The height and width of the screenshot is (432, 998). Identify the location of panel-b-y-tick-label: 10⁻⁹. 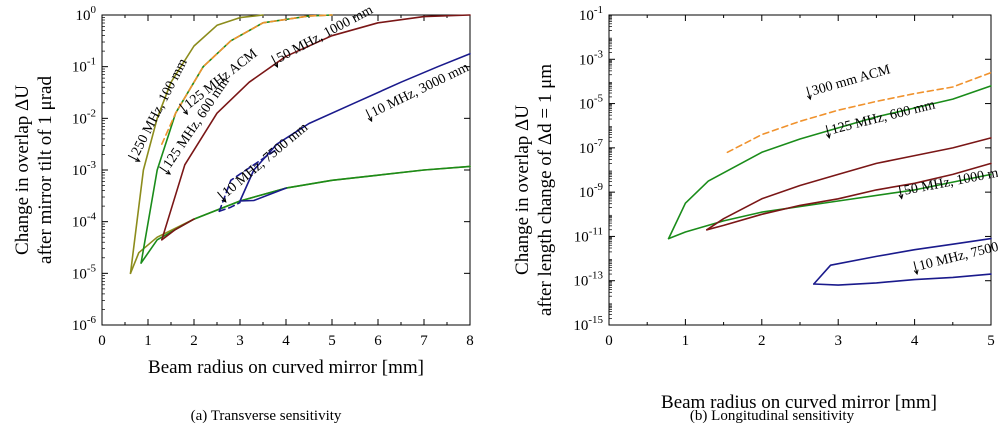
(591, 191).